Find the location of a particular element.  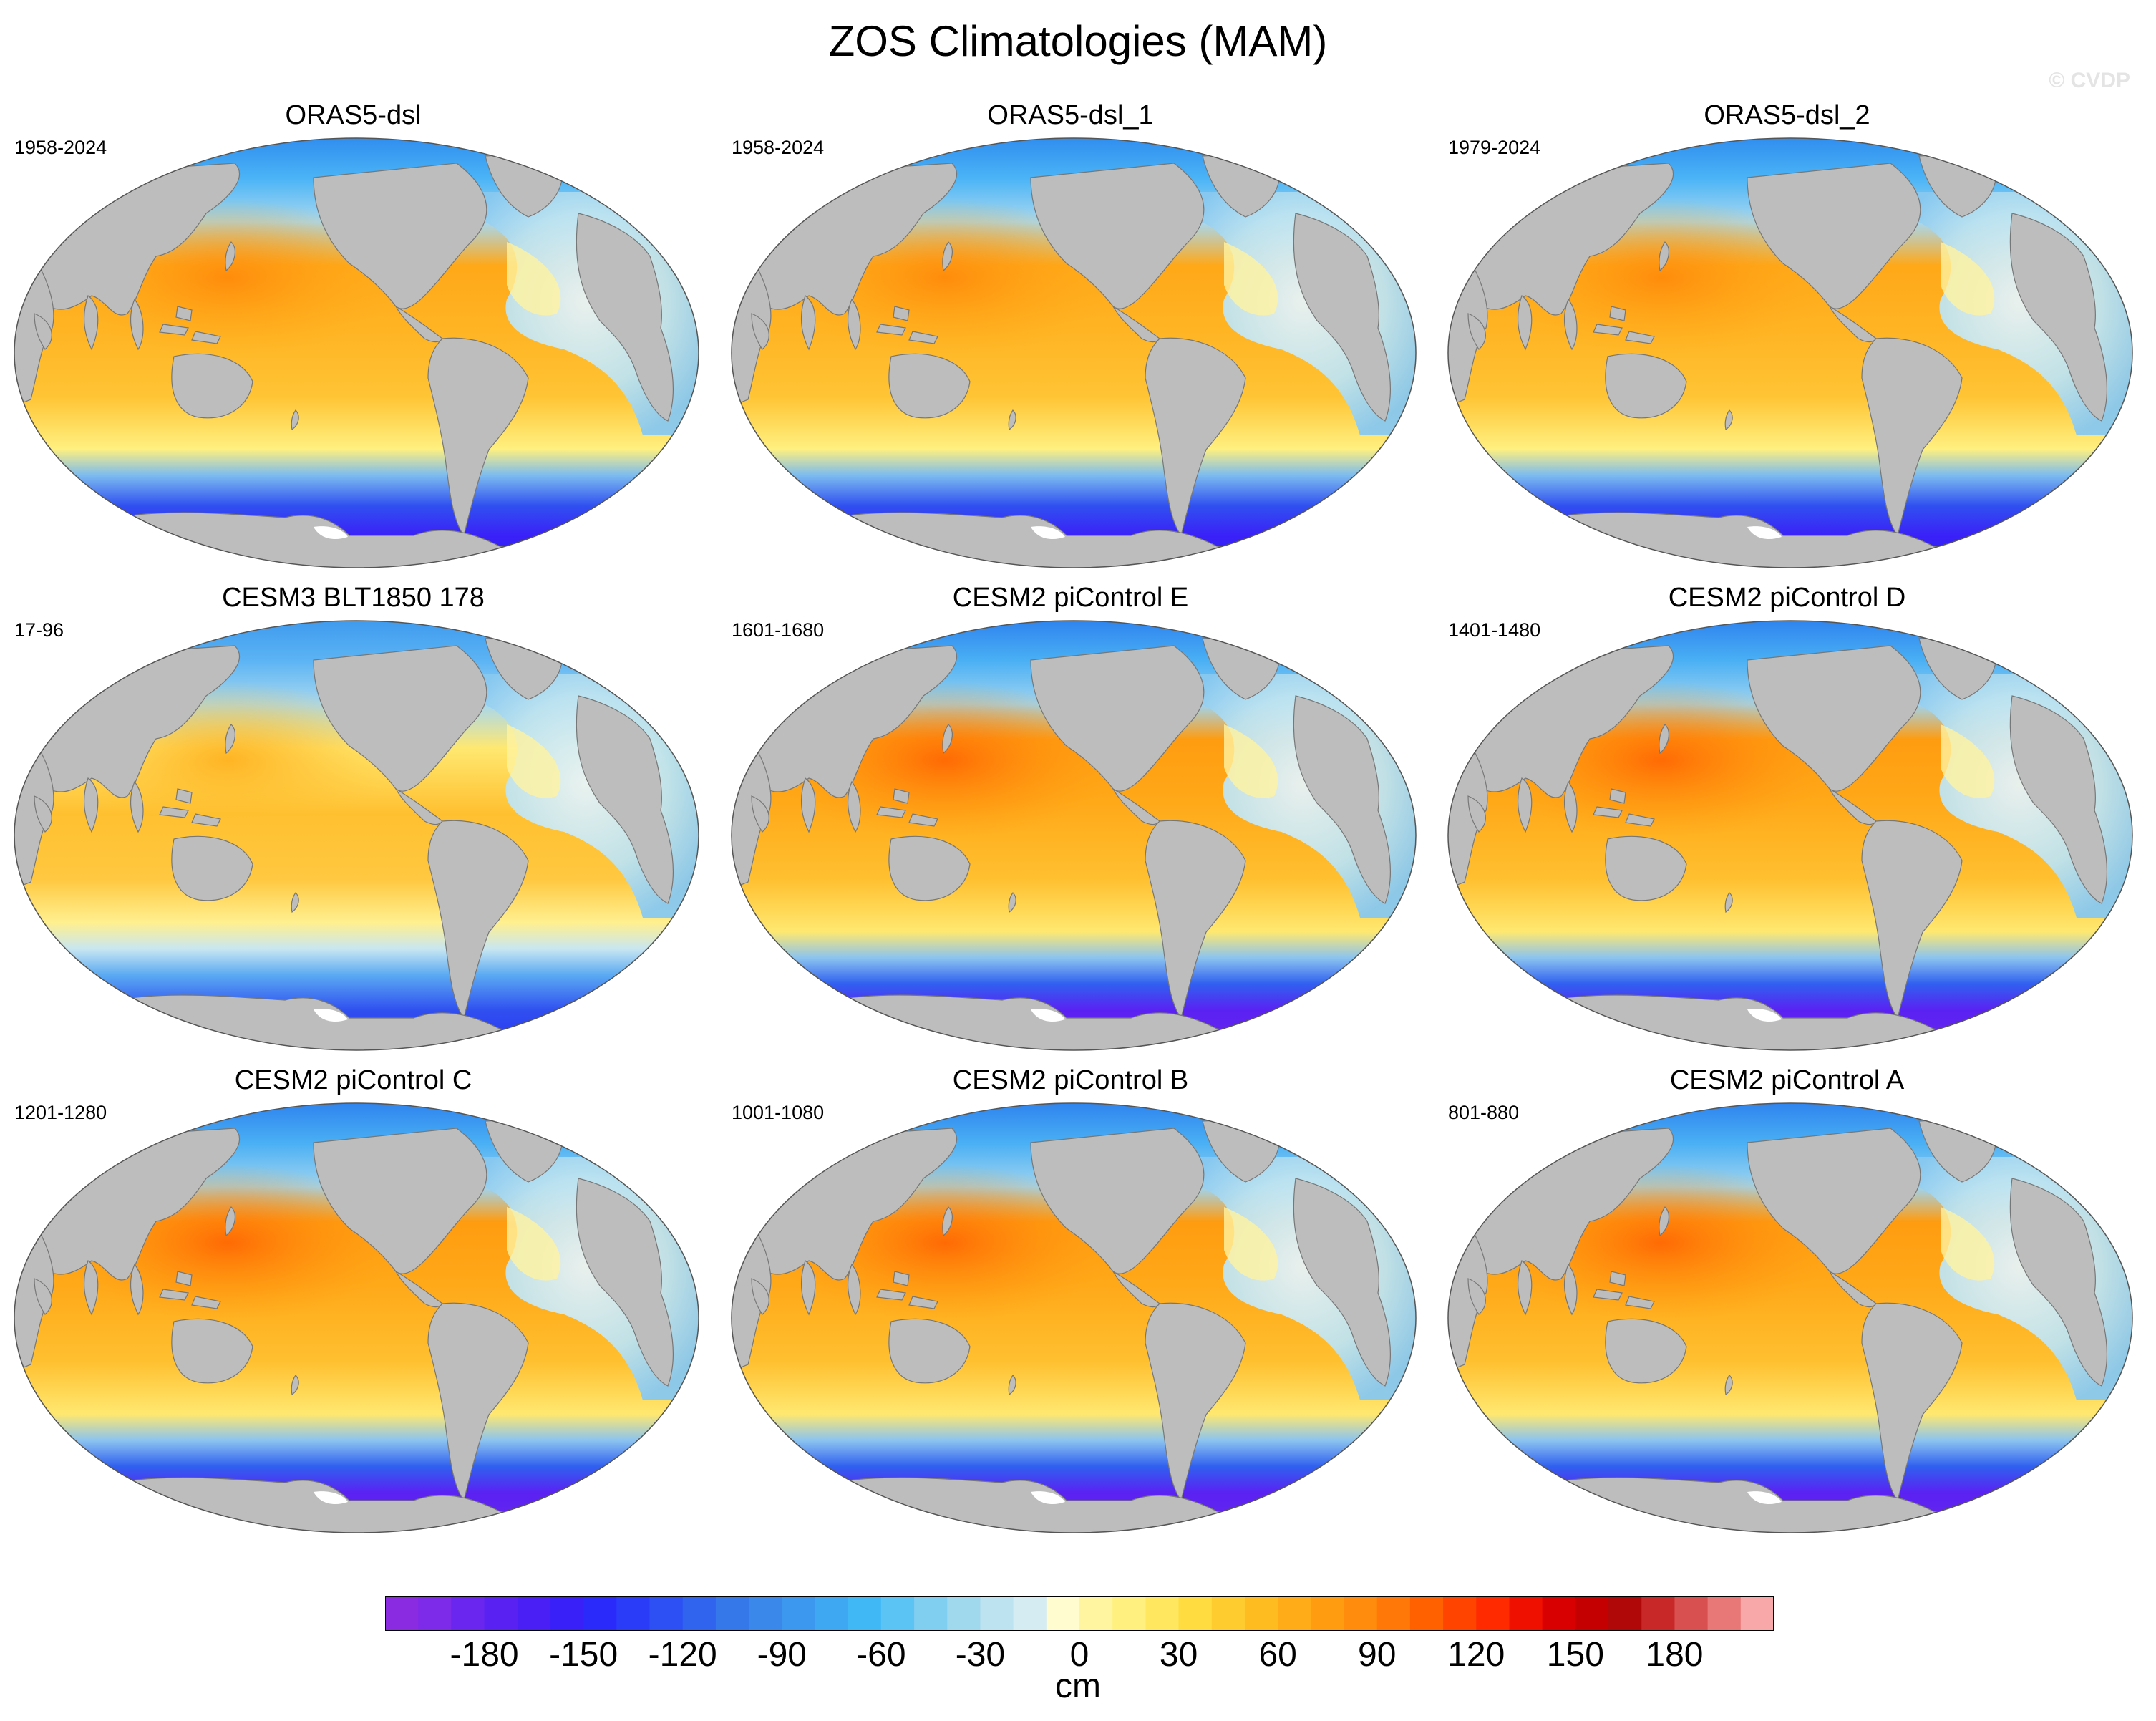

colorbar-tick-label: -30 is located at coordinates (980, 1655).